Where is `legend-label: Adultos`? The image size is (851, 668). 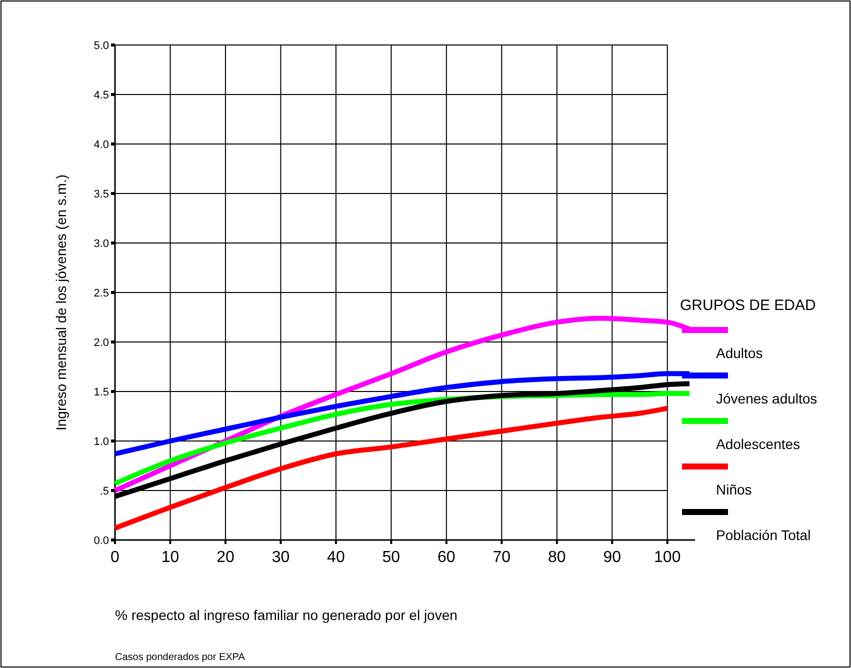
legend-label: Adultos is located at coordinates (739, 353).